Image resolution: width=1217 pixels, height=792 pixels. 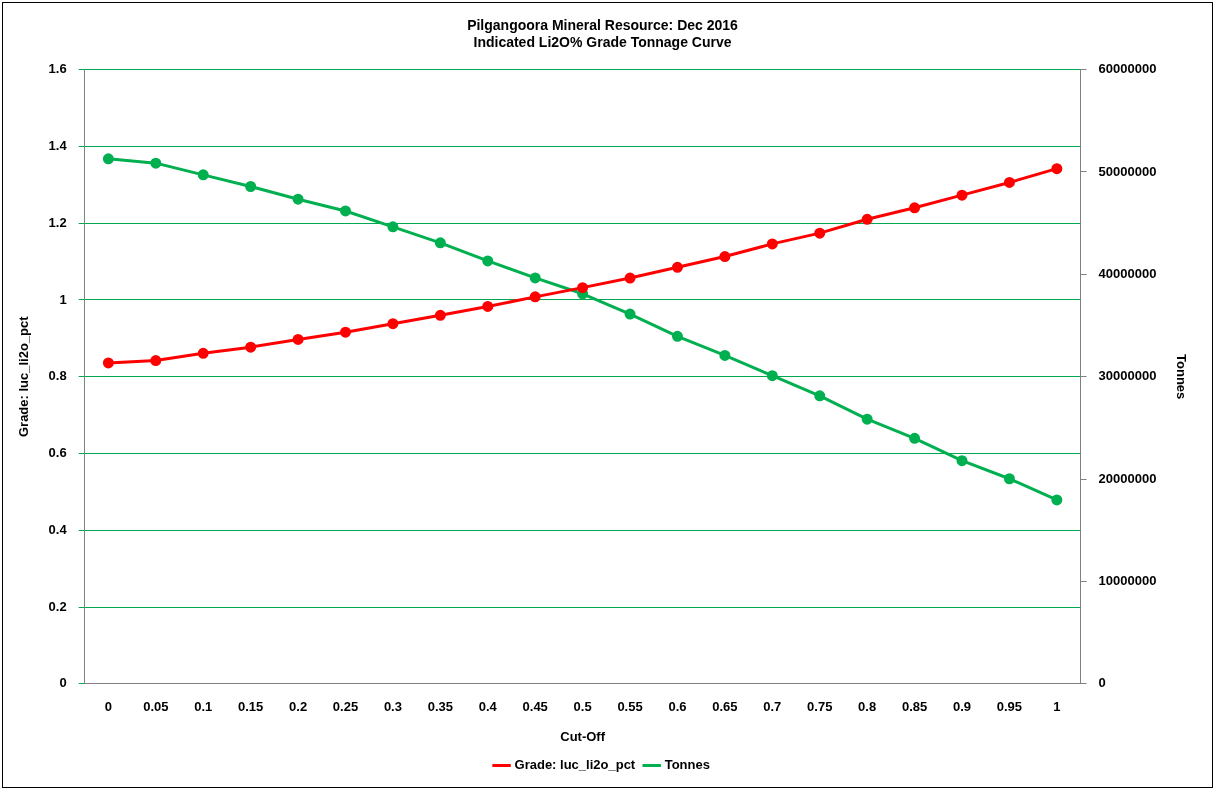 I want to click on x-tick-label: 0.1, so click(x=203, y=707).